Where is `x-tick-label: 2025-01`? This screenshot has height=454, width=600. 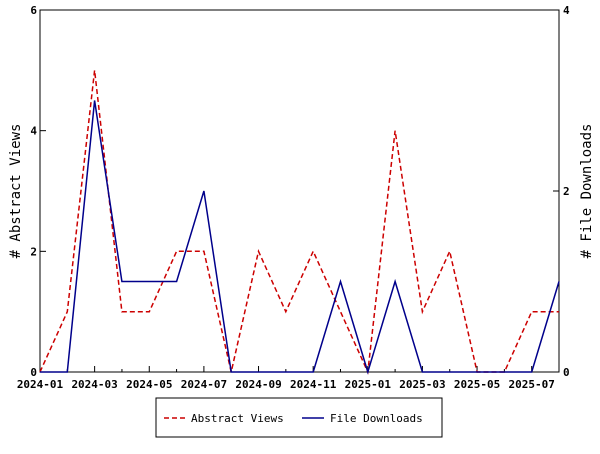 x-tick-label: 2025-01 is located at coordinates (368, 384).